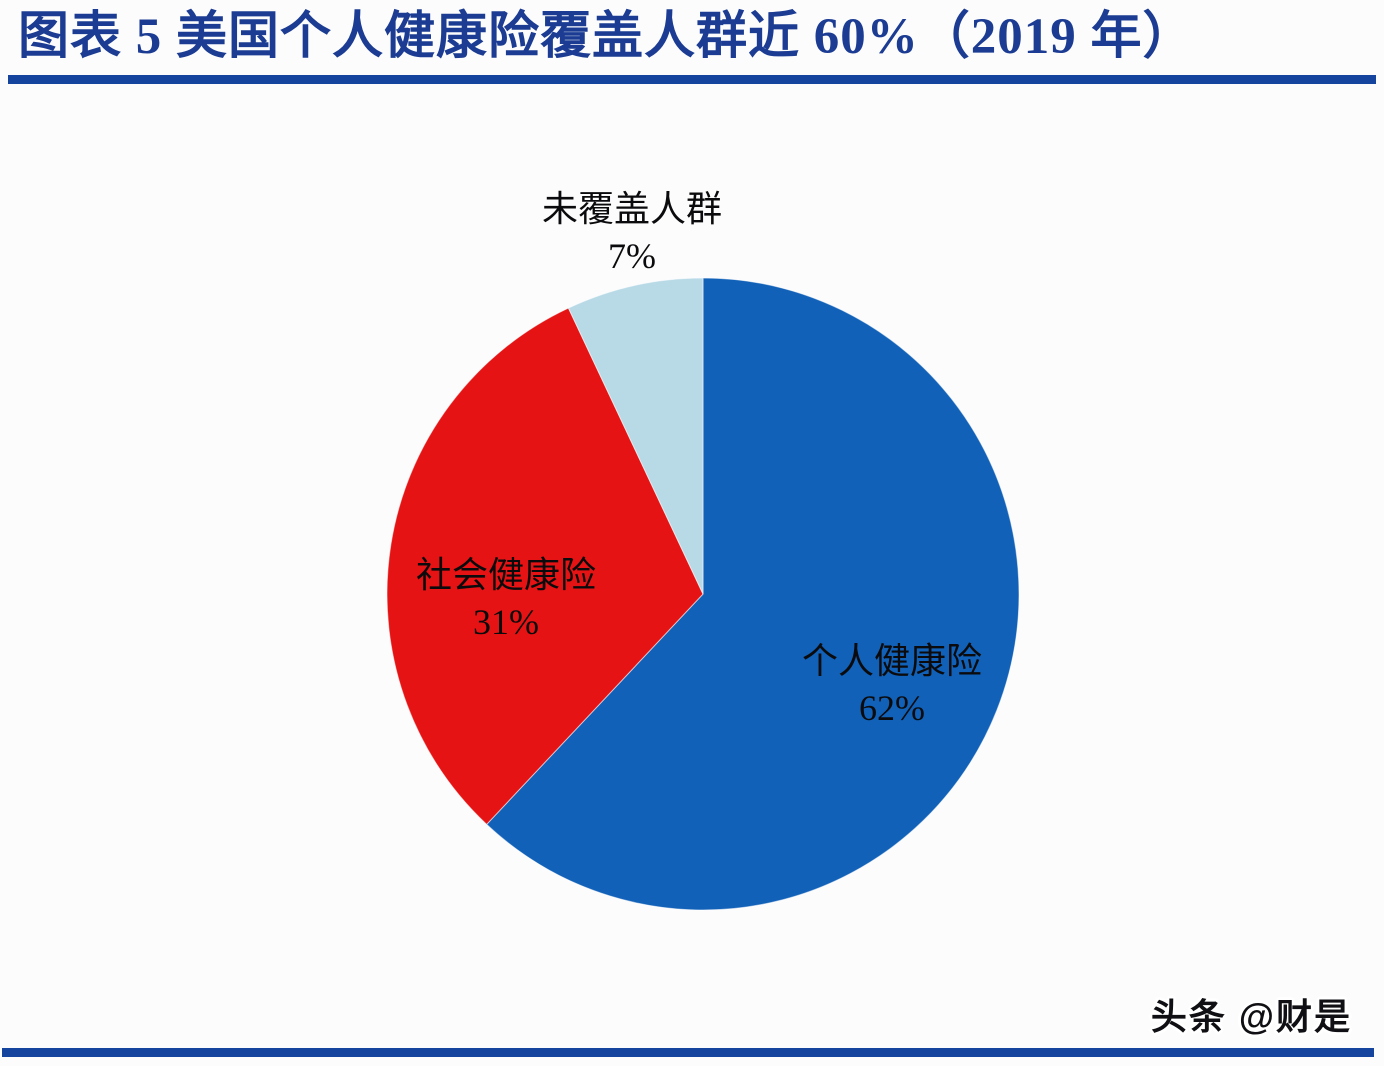 The width and height of the screenshot is (1384, 1066). What do you see at coordinates (892, 661) in the screenshot?
I see `pie-slice-label-personal-text: 个人健康险` at bounding box center [892, 661].